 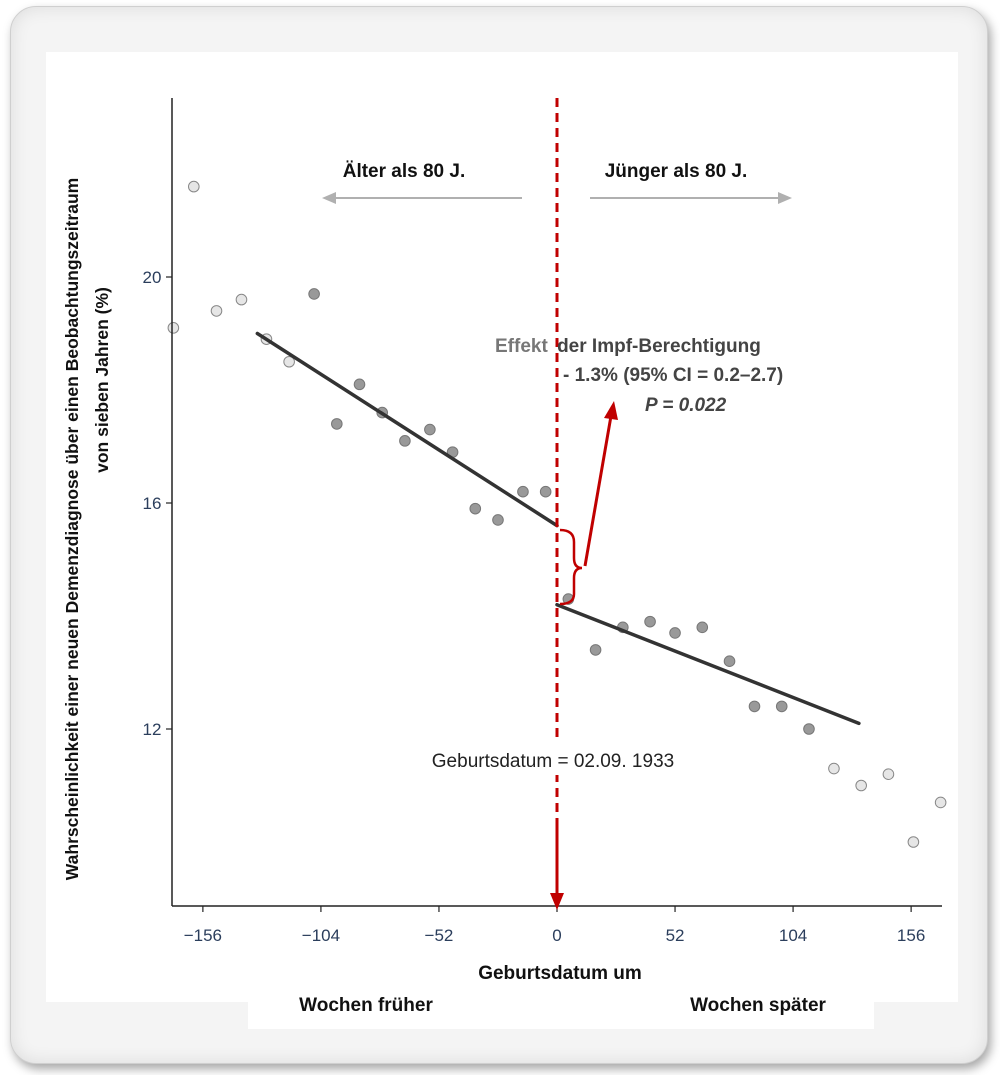 What do you see at coordinates (321, 935) in the screenshot?
I see `x-tick-label: −104` at bounding box center [321, 935].